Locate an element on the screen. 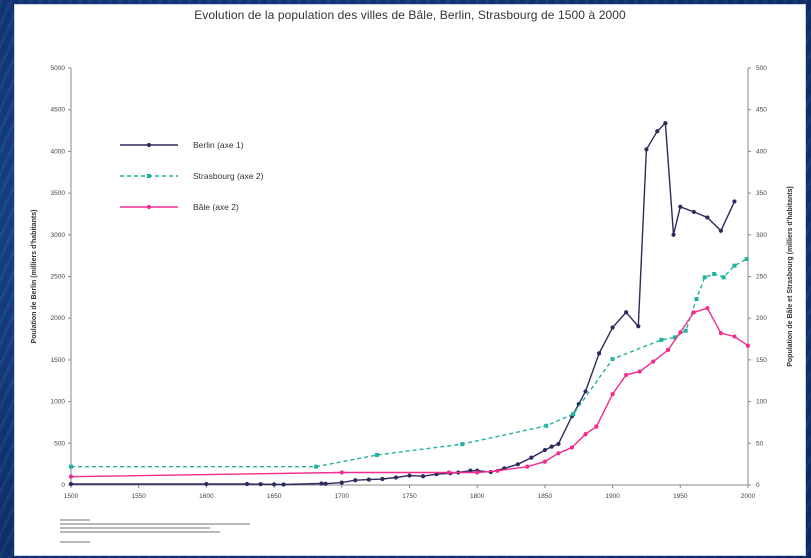 Image resolution: width=811 pixels, height=558 pixels. x-tick-label: 1550 is located at coordinates (138, 496).